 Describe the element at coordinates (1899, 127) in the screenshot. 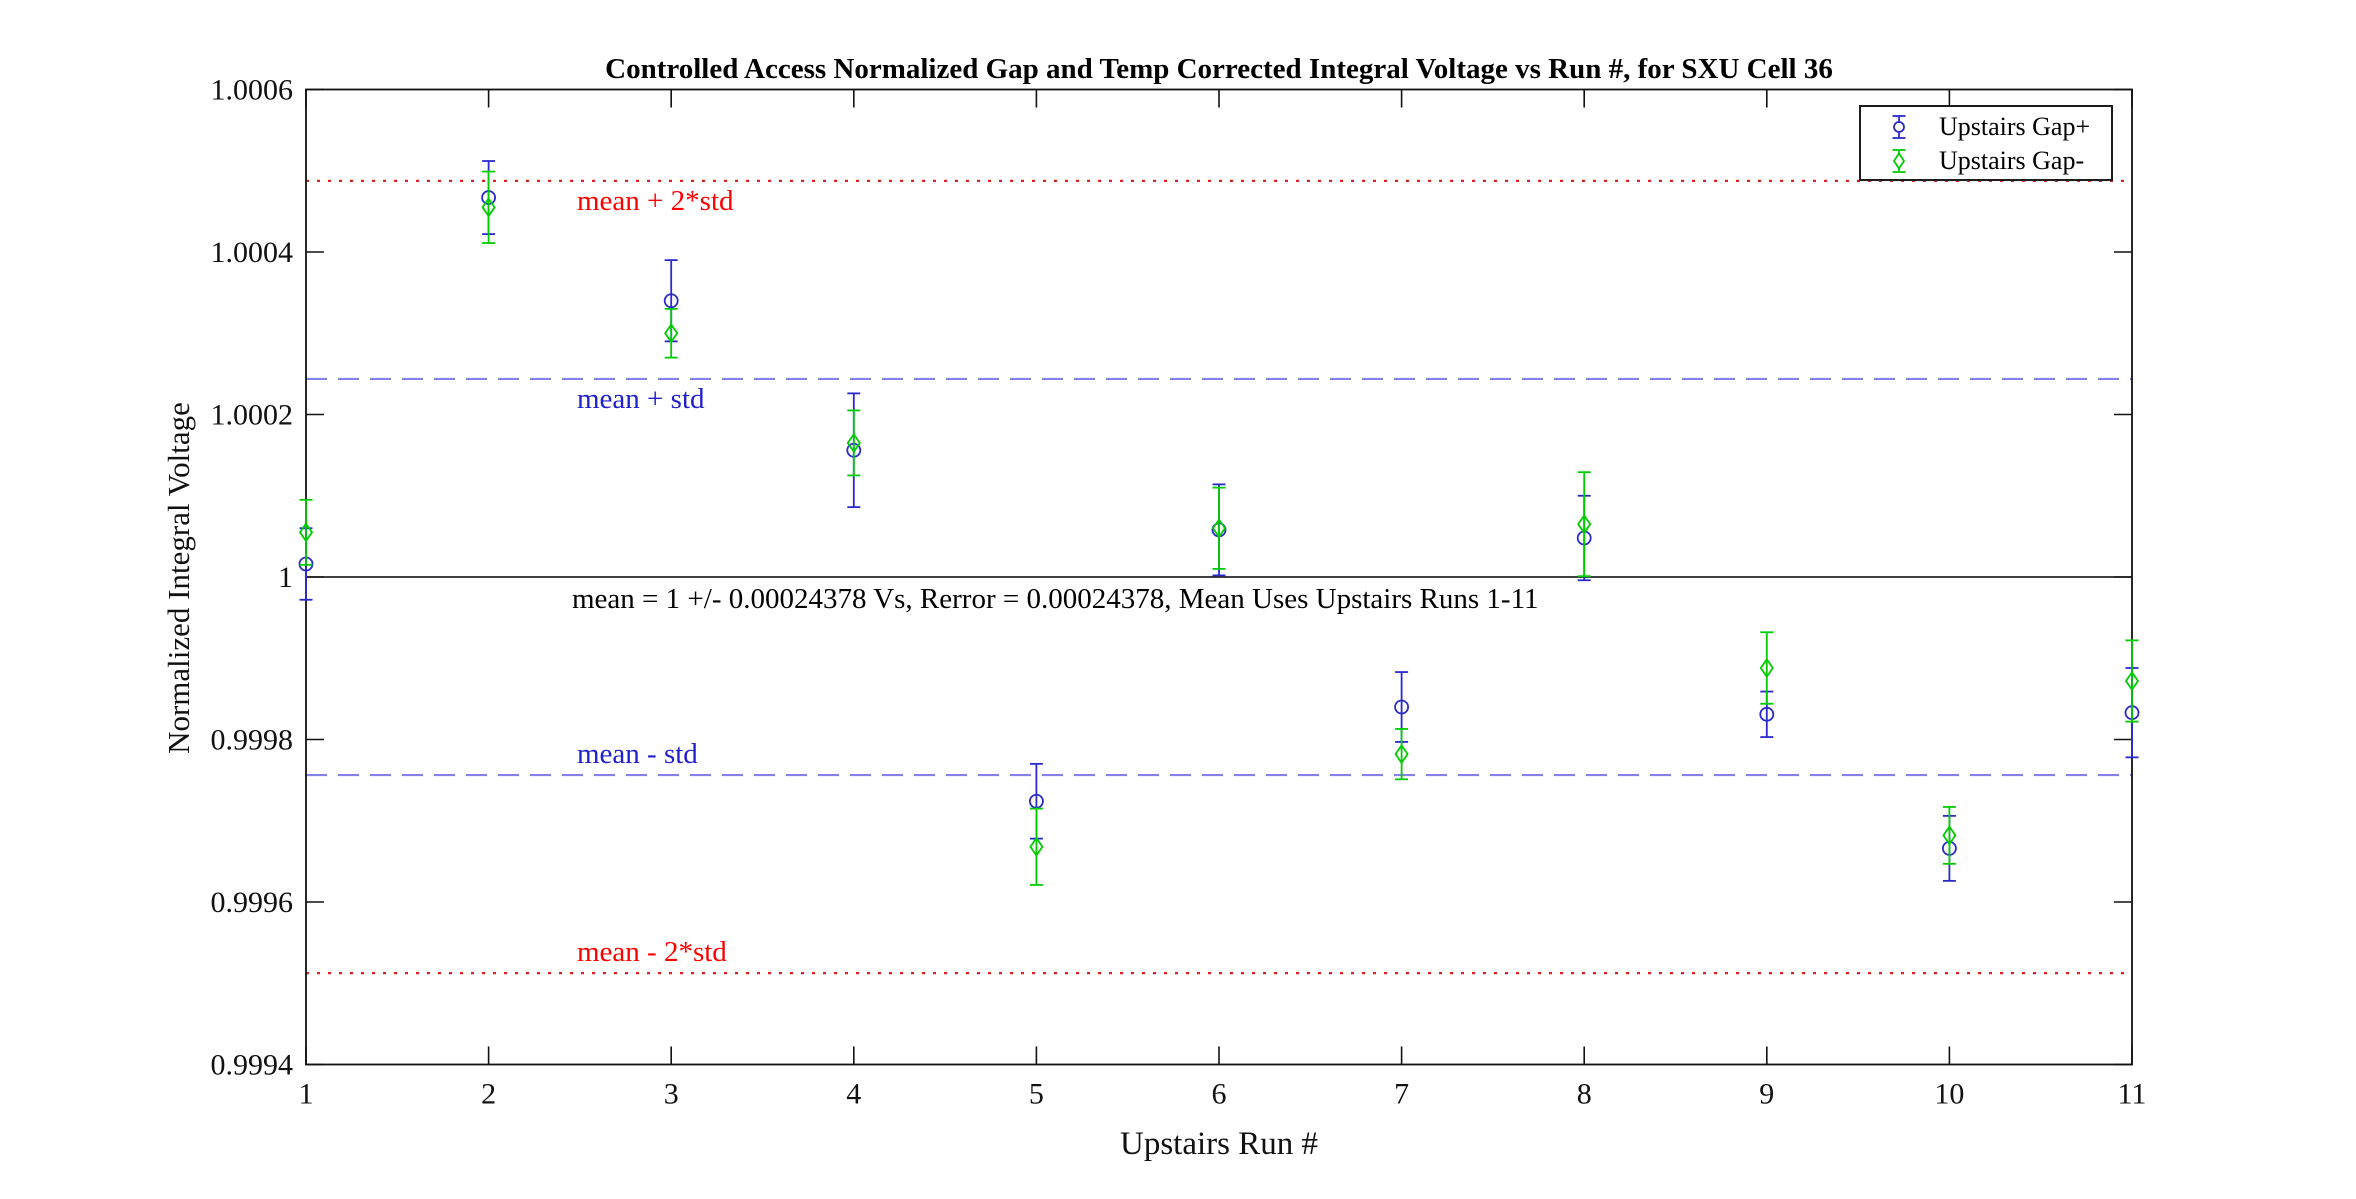

I see `errorbar-circle-icon` at that location.